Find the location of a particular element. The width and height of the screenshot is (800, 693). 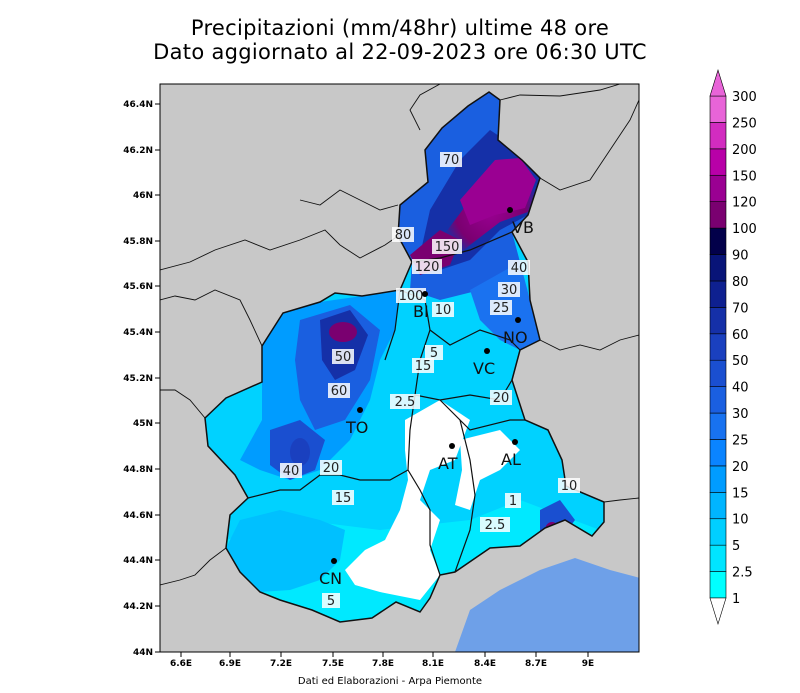

svg-text: VB is located at coordinates (523, 227).